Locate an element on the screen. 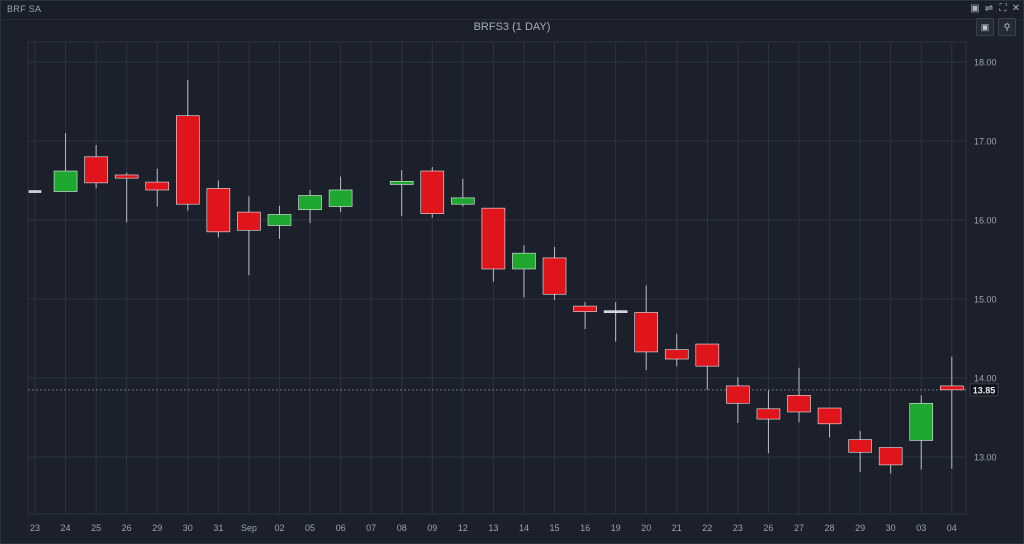 The width and height of the screenshot is (1024, 544). x-tick-label: 22 is located at coordinates (707, 528).